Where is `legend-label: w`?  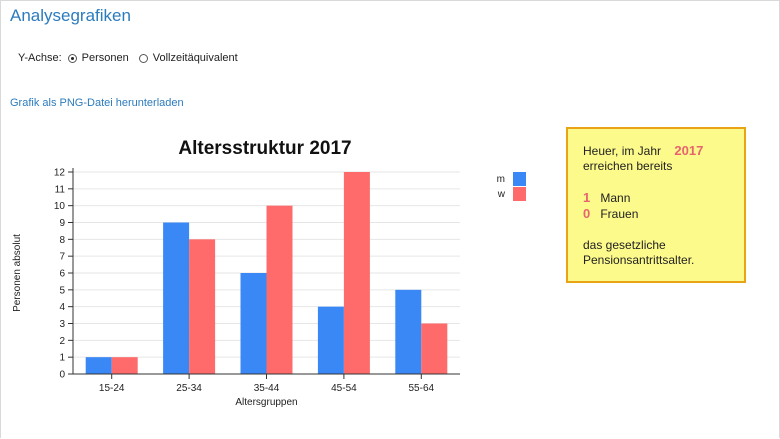
legend-label: w is located at coordinates (501, 194).